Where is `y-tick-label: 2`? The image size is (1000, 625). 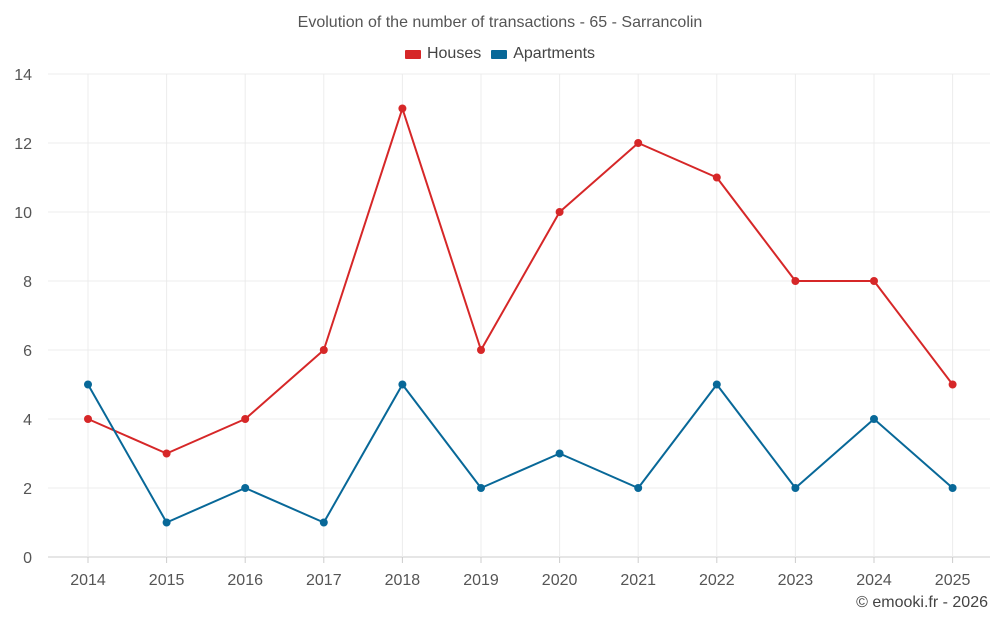 y-tick-label: 2 is located at coordinates (27, 489).